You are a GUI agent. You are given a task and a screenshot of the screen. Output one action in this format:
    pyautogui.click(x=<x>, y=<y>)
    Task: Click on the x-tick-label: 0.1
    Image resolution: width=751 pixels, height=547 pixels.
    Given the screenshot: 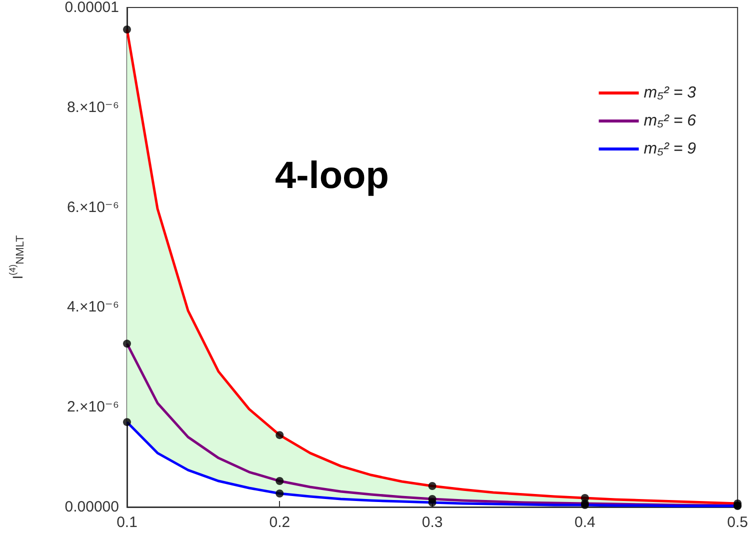 What is the action you would take?
    pyautogui.click(x=127, y=522)
    